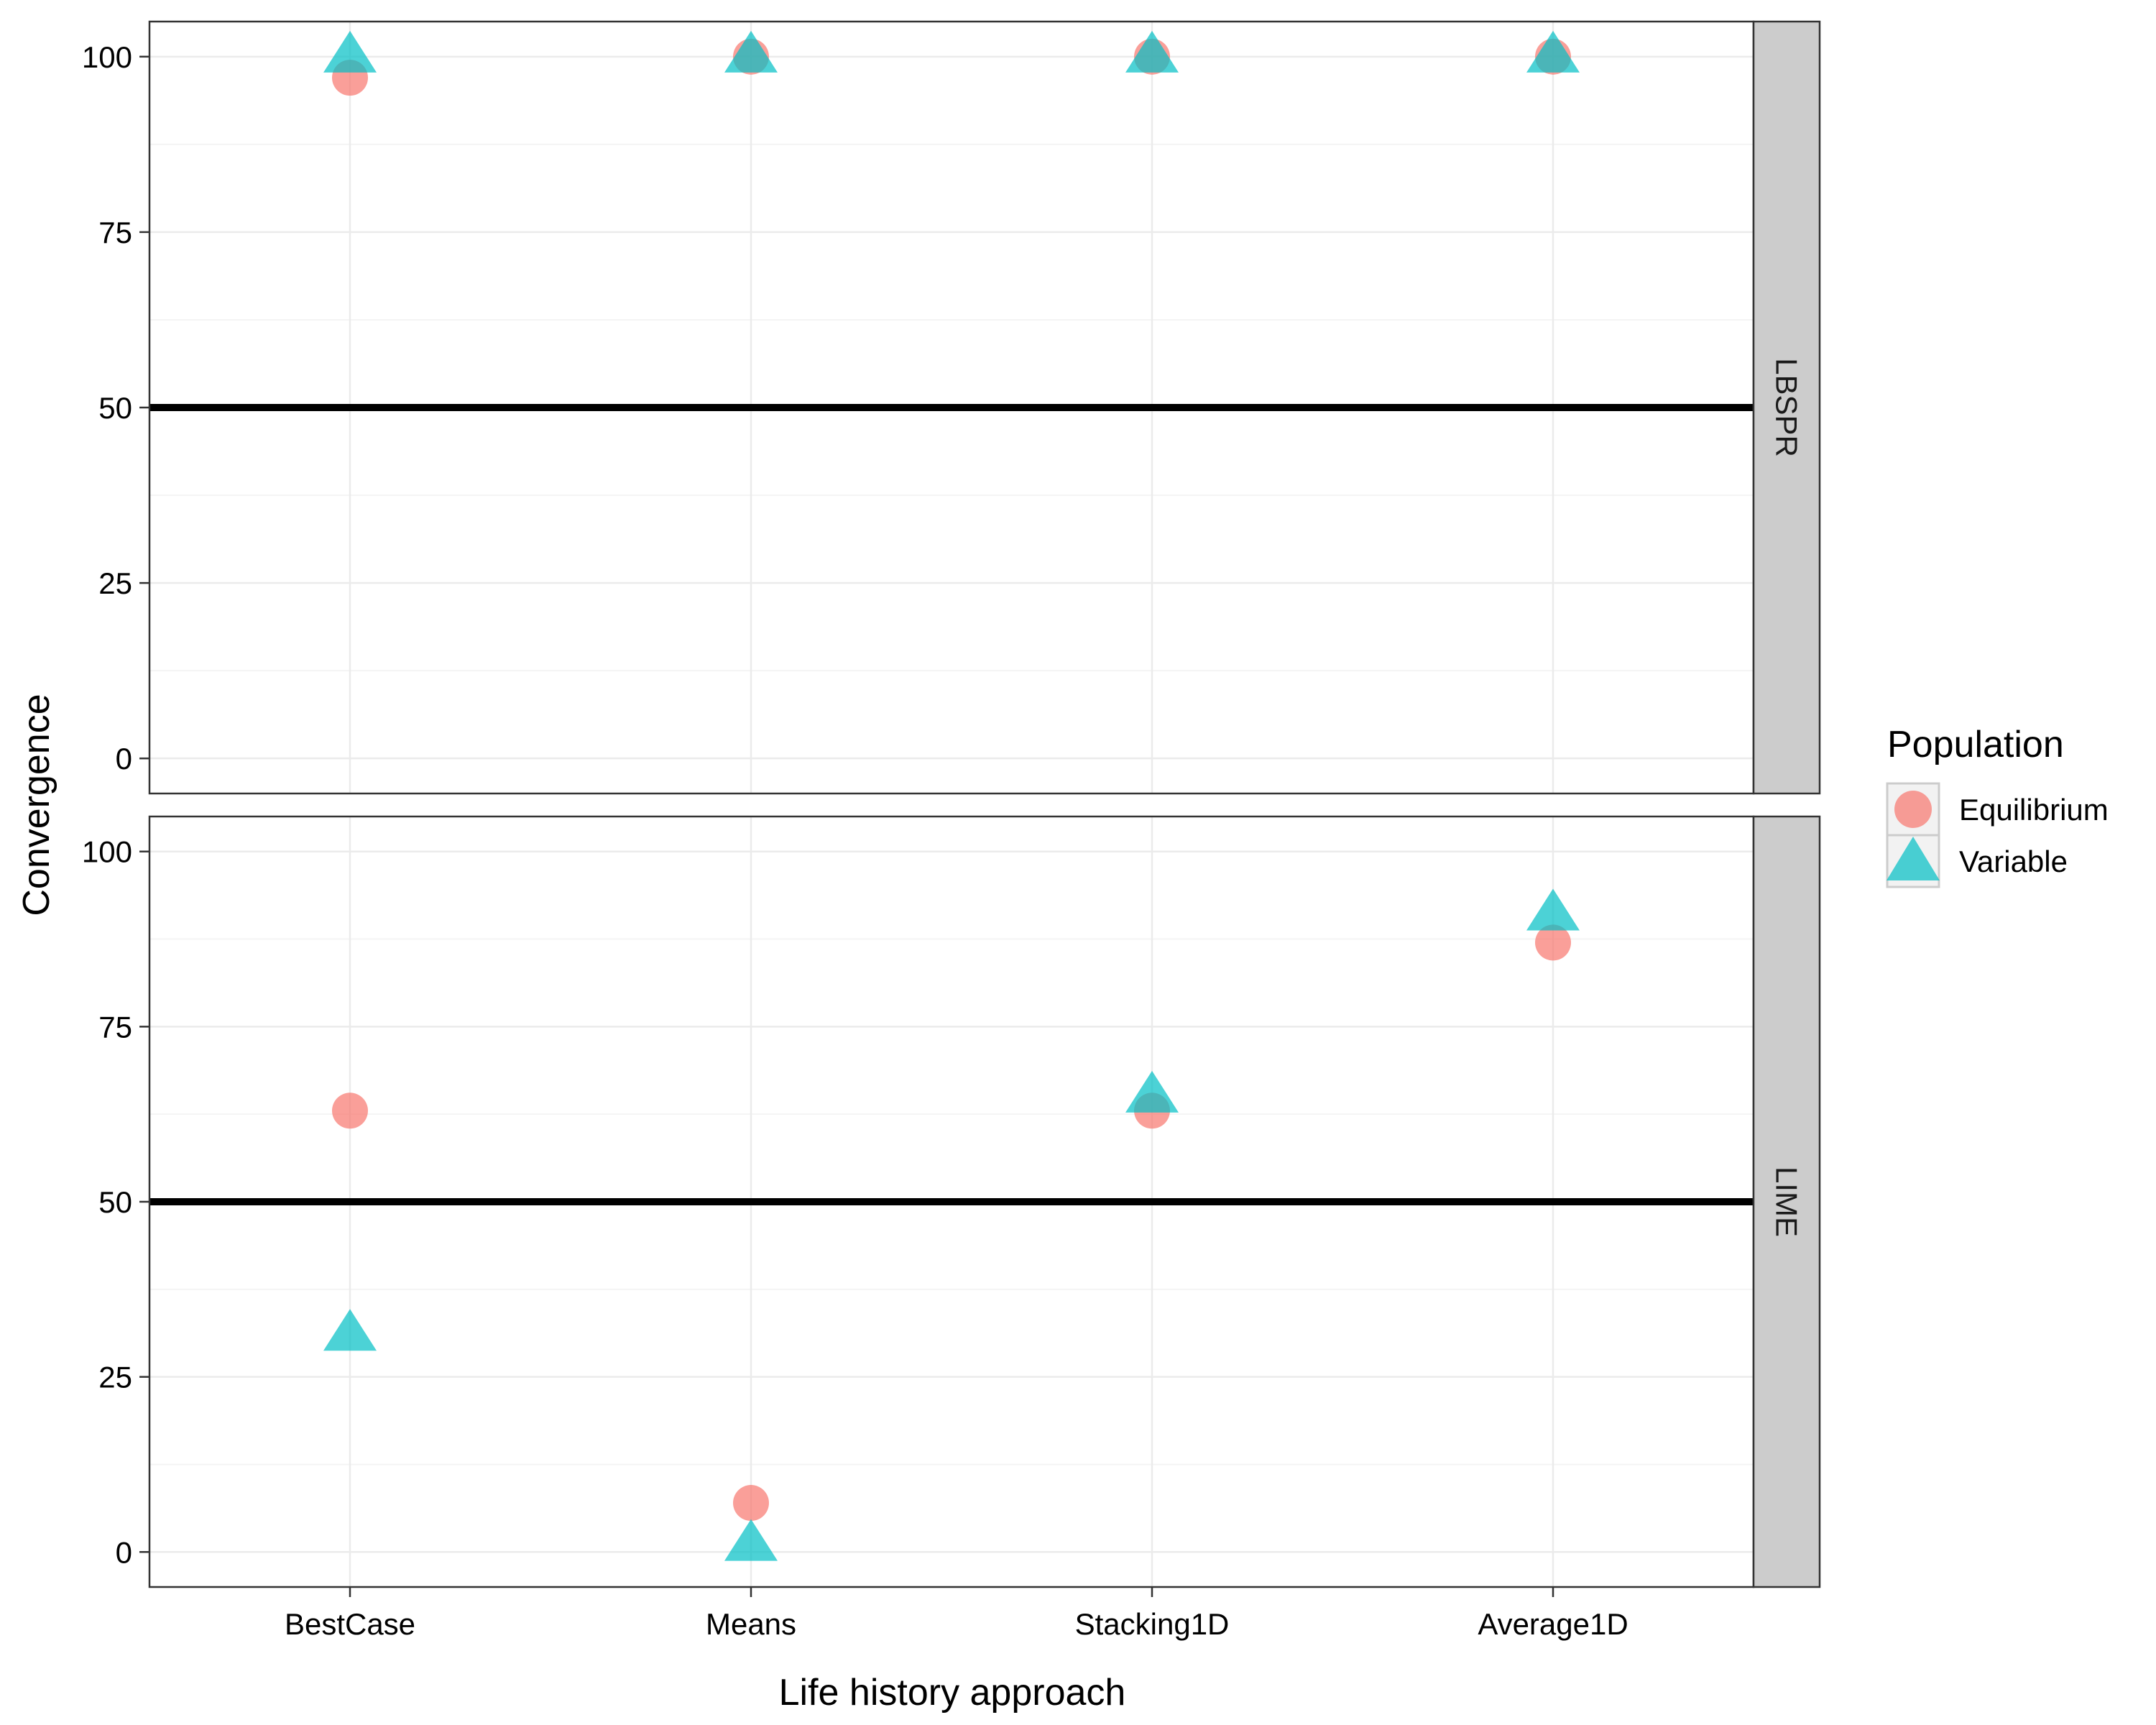 The image size is (2156, 1725). What do you see at coordinates (36, 805) in the screenshot?
I see `y-axis-title: Convergence` at bounding box center [36, 805].